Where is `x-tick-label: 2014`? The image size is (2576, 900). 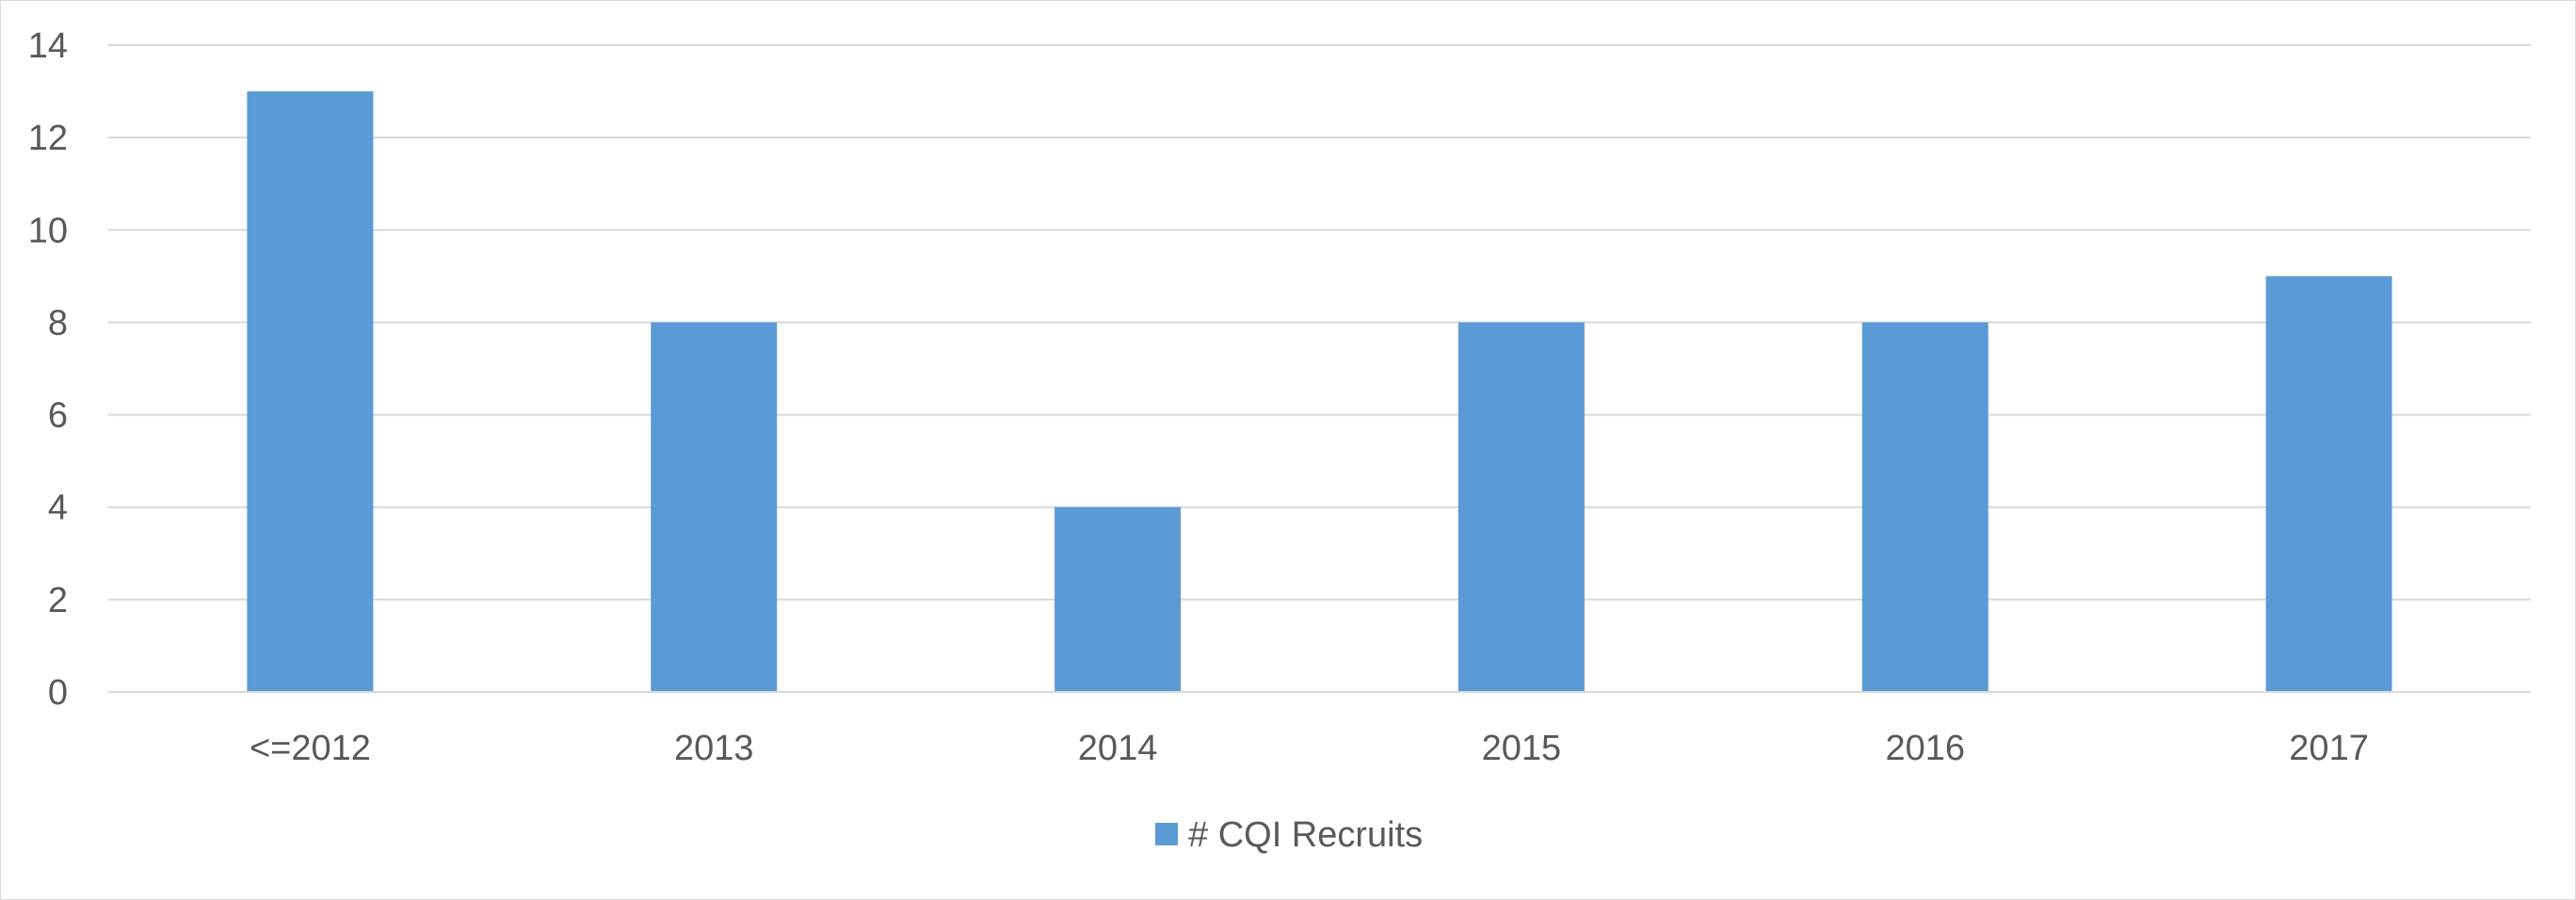
x-tick-label: 2014 is located at coordinates (1118, 748).